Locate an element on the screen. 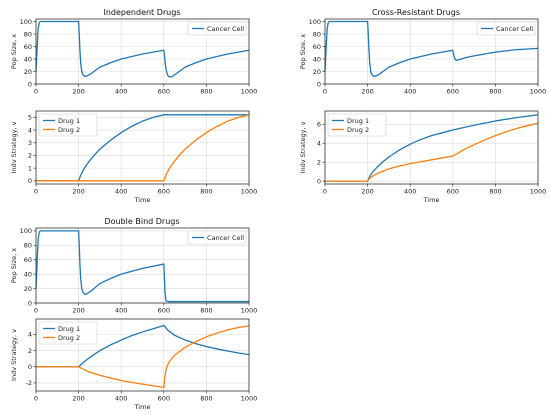 The height and width of the screenshot is (415, 550). independent-top-legend: Cancer Cell is located at coordinates (217, 28).